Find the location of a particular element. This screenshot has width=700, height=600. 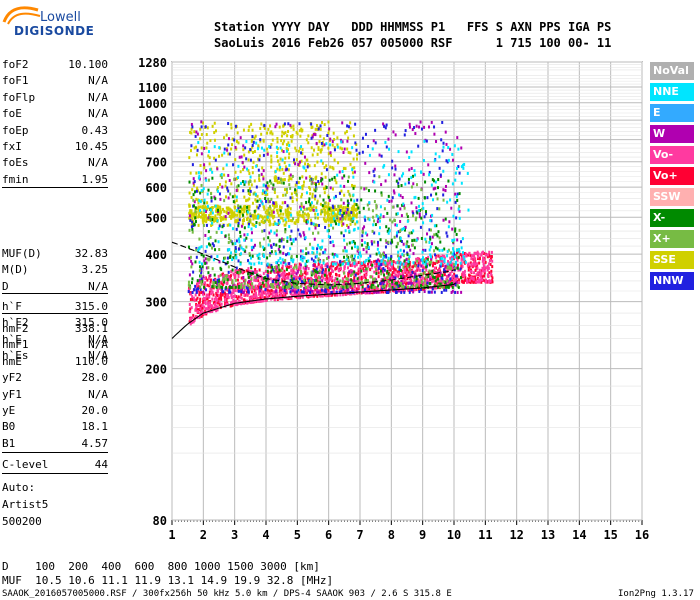

param-row: h`F2 315.0 is located at coordinates (55, 323).